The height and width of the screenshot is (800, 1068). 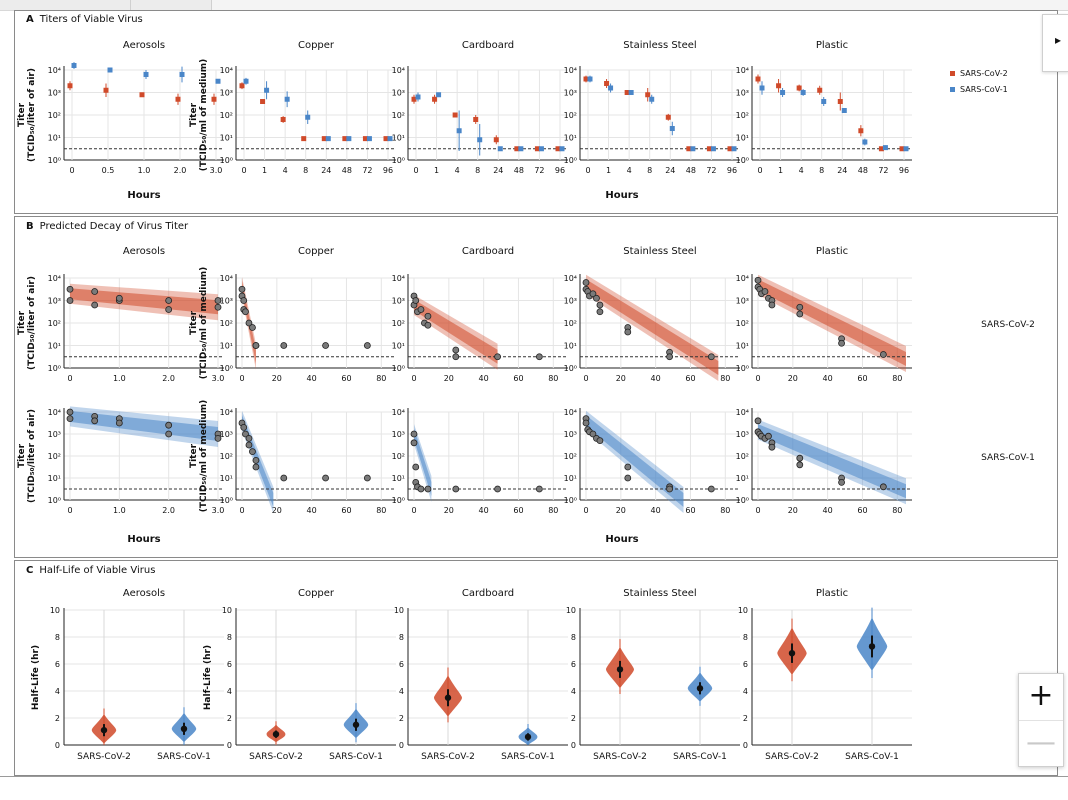 I want to click on panel-c-y-tick-label: 4, so click(x=573, y=691).